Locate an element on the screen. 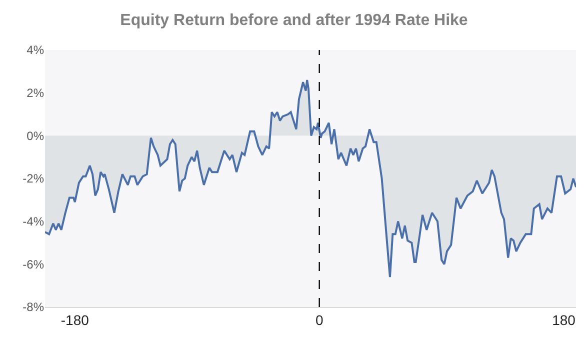  y-tick-label: 4% is located at coordinates (35, 50).